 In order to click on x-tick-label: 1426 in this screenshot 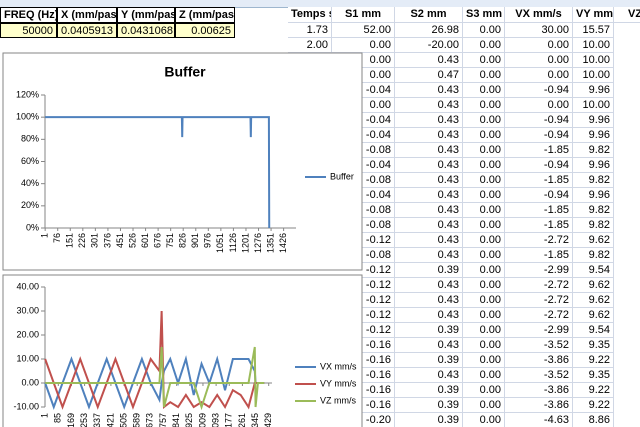, I will do `click(283, 243)`.